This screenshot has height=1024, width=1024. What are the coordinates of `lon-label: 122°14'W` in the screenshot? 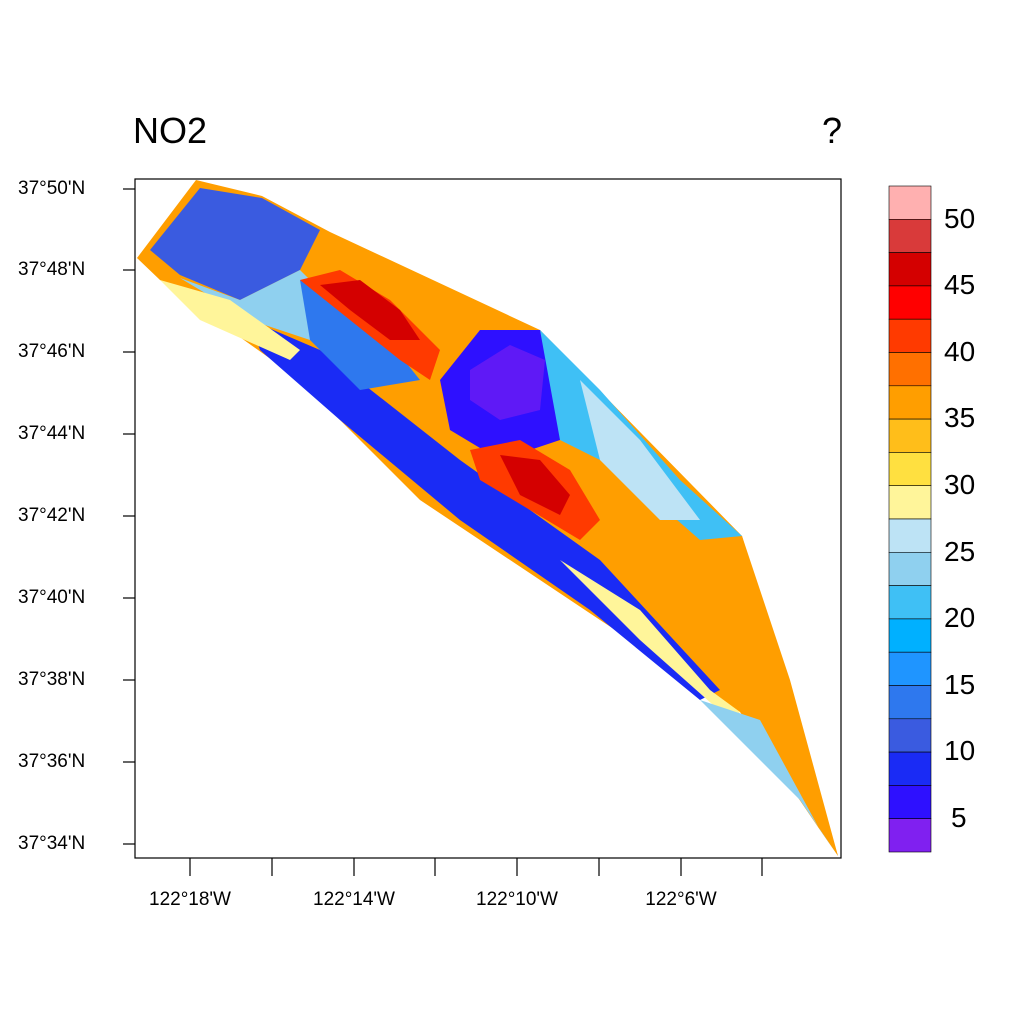 It's located at (354, 899).